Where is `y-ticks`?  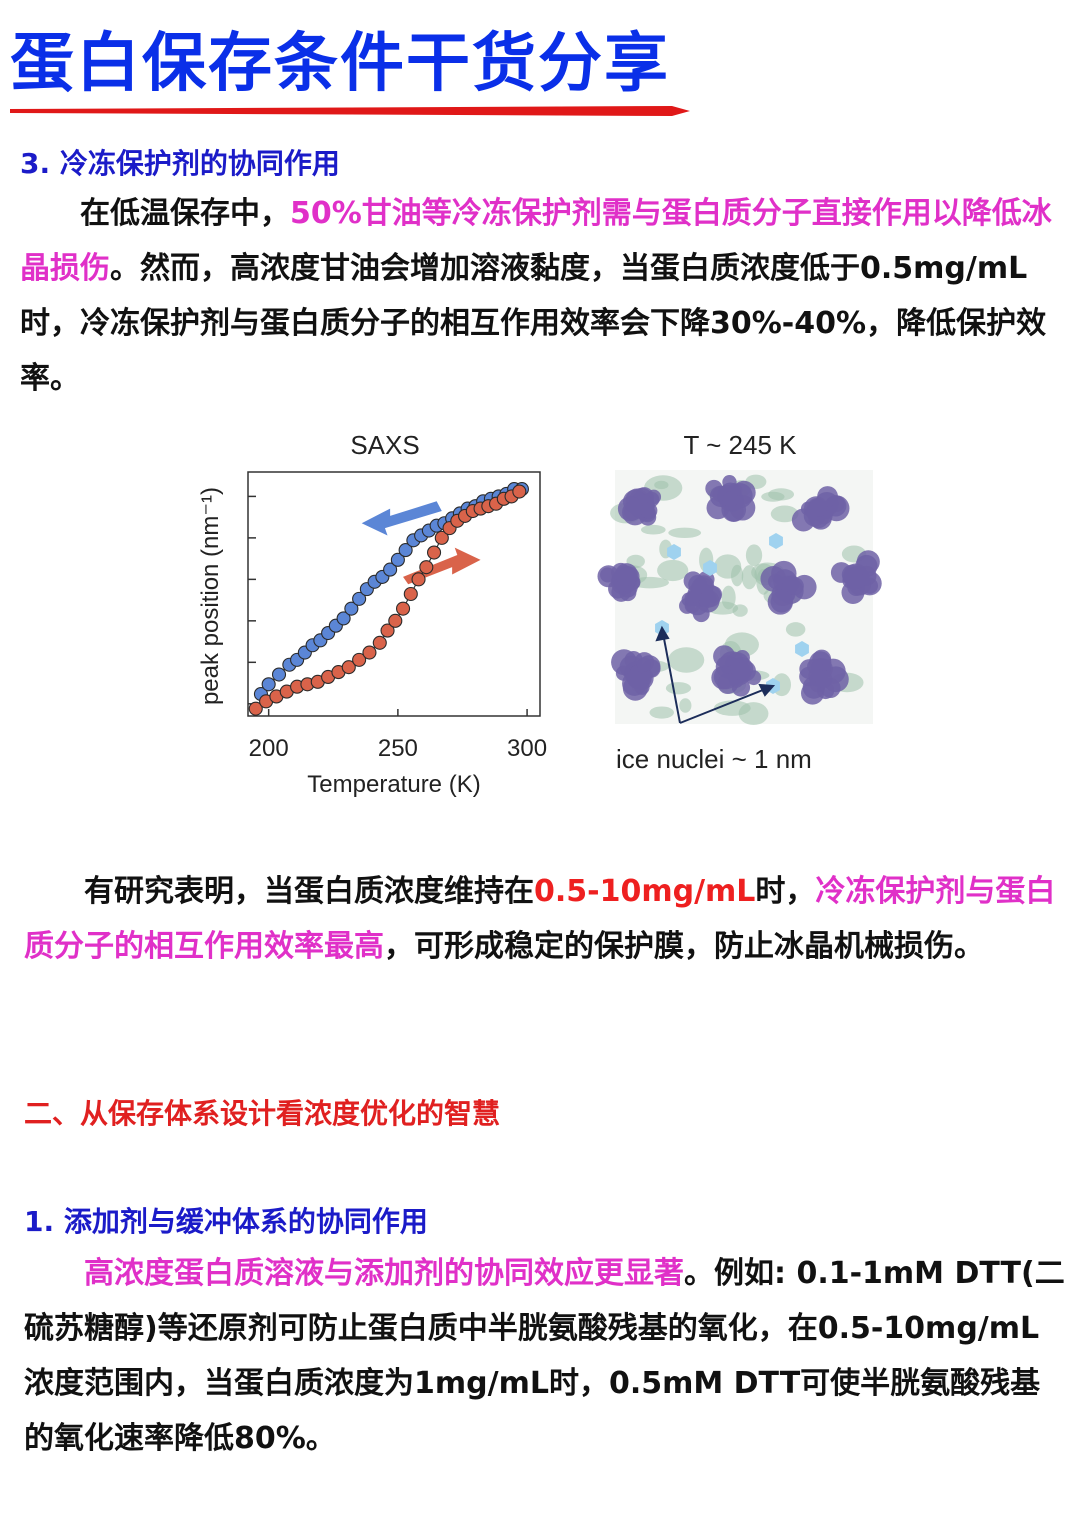
y-ticks is located at coordinates (252, 600).